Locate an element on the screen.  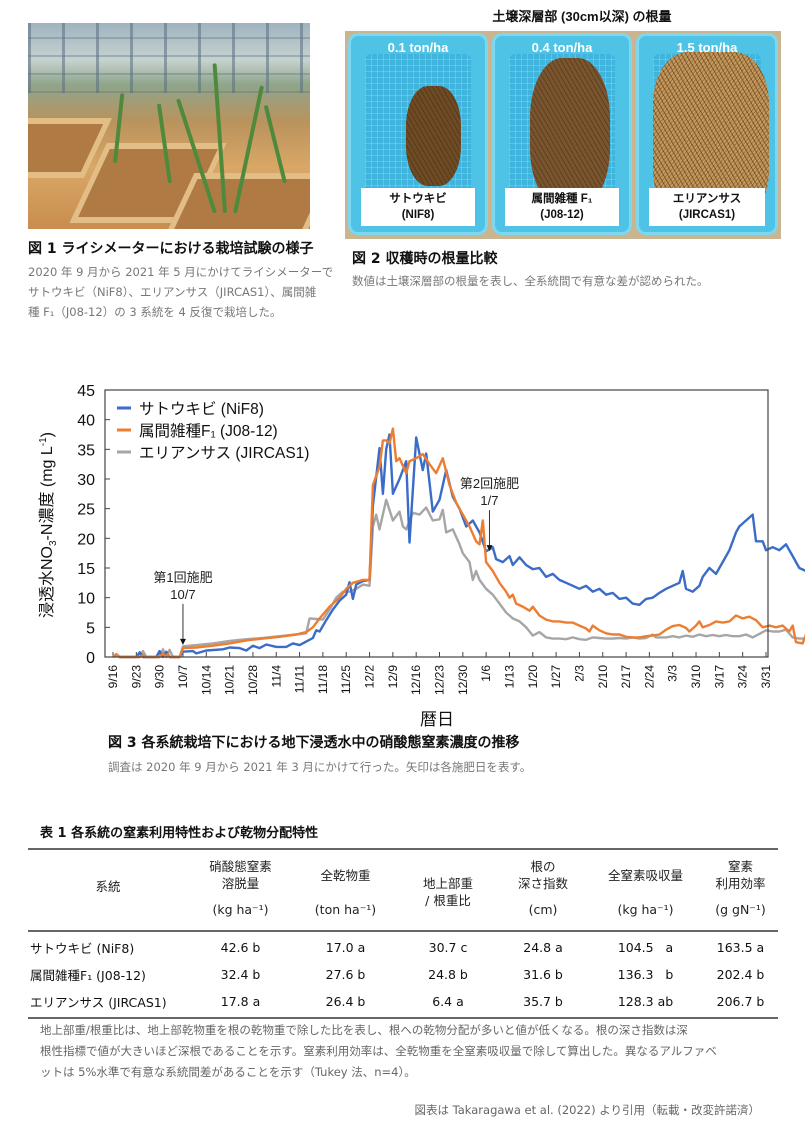
tray-label: エリアンサス (JIRCAS1) is located at coordinates (707, 207).